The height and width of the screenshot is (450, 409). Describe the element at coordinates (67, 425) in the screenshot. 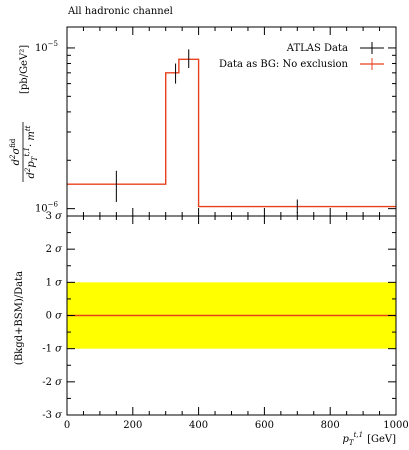

I see `x-tick-label: 0` at that location.